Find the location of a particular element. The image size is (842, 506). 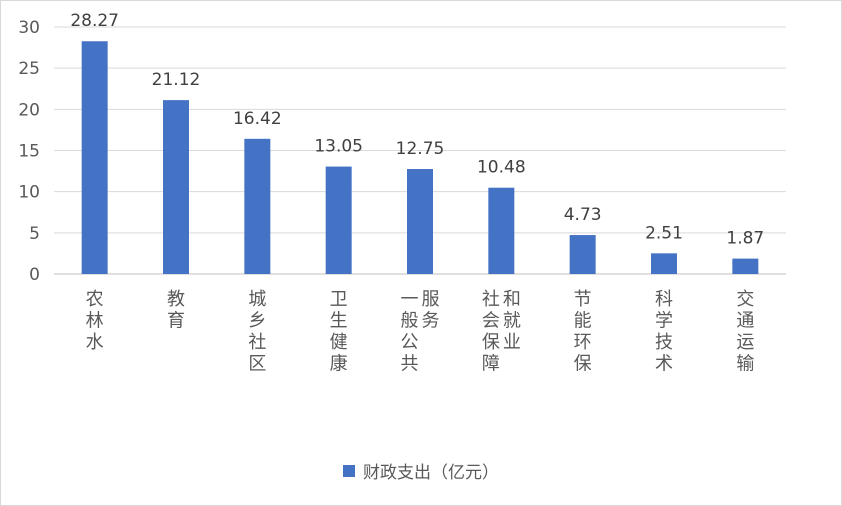

y-tick-label: 20 is located at coordinates (29, 110).